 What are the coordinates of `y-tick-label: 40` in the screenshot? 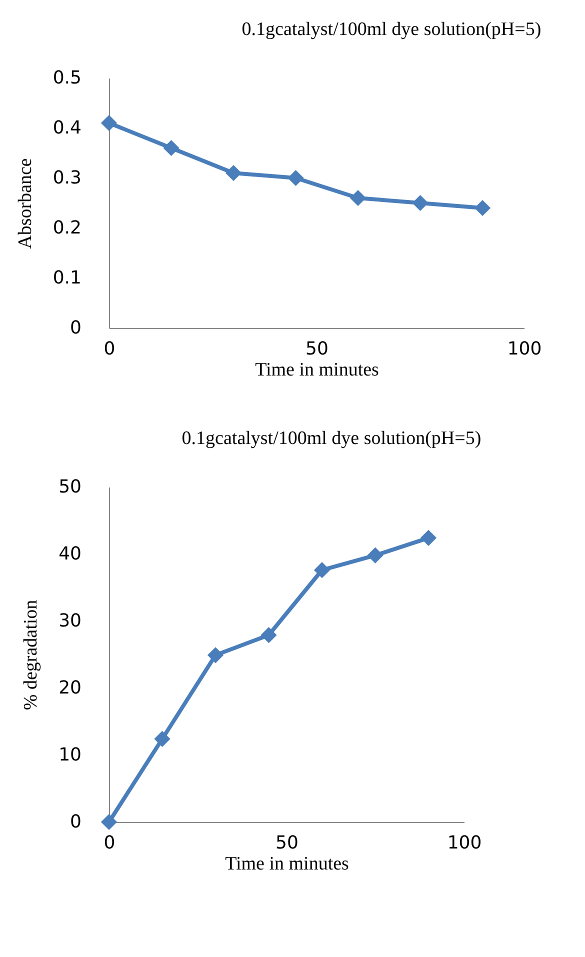 It's located at (70, 554).